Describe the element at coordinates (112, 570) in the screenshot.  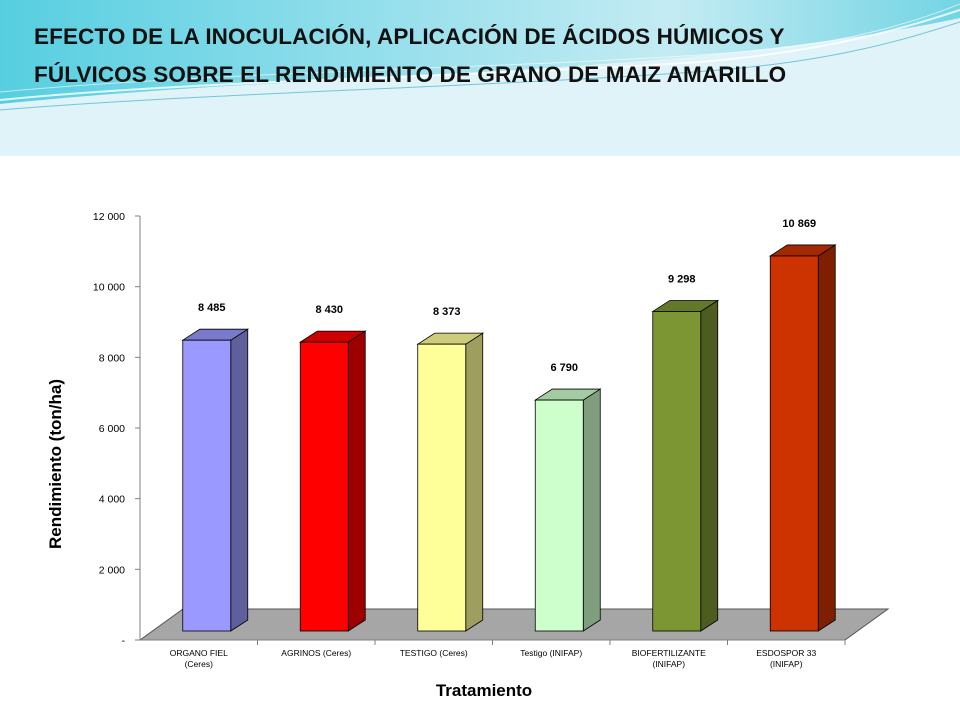
I see `y-tick-label: 2 000` at that location.